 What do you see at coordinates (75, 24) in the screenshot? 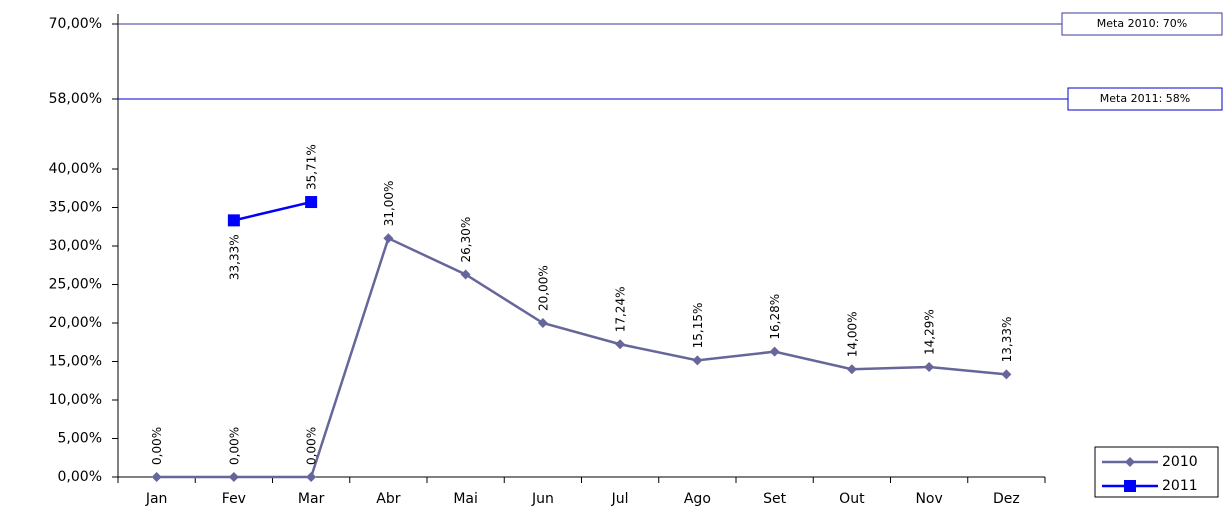
I see `y-tick-label: 70,00%` at bounding box center [75, 24].